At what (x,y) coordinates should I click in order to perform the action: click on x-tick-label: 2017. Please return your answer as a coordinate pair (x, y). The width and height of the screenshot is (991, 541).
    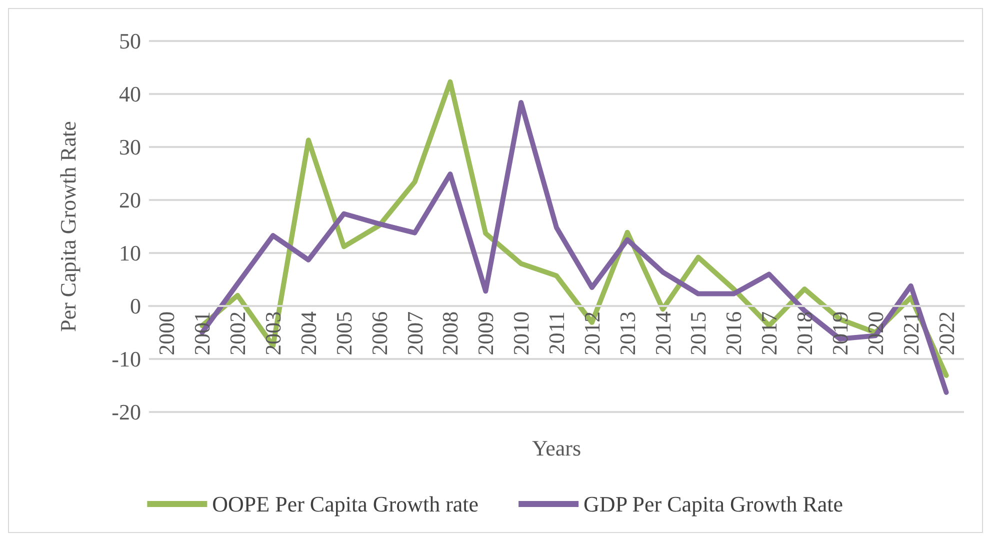
    Looking at the image, I should click on (769, 333).